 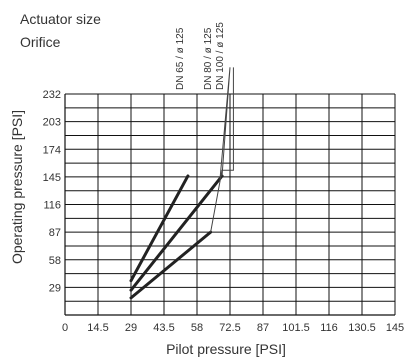 What do you see at coordinates (296, 328) in the screenshot?
I see `x-tick-label: 101.5` at bounding box center [296, 328].